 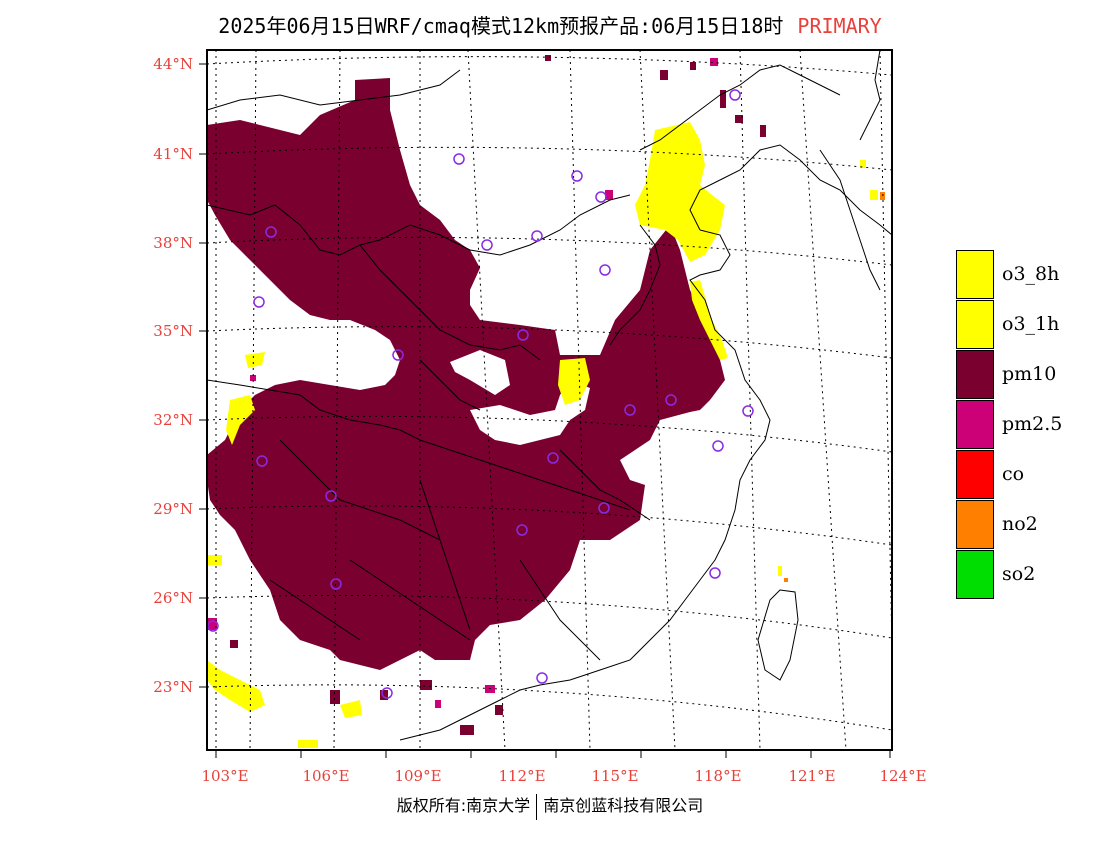 I want to click on lat-label-32: 32°N, so click(x=173, y=420).